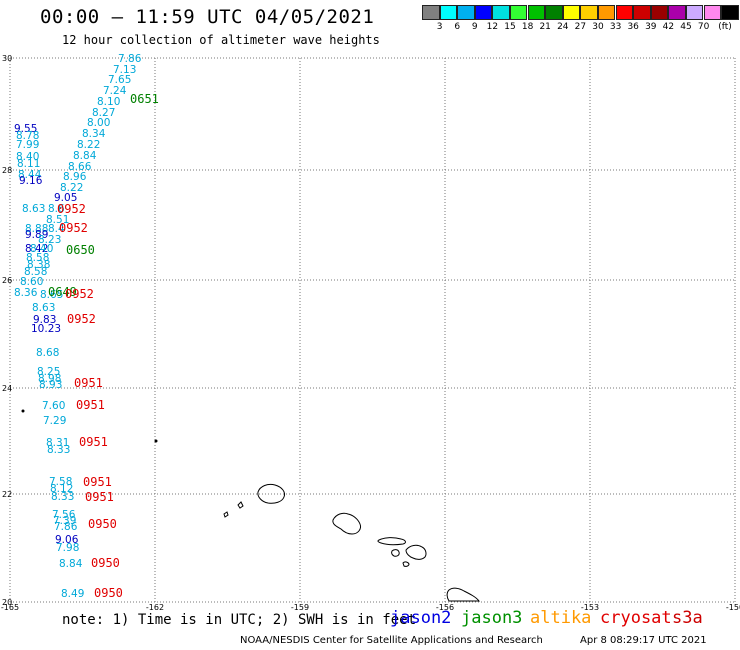  What do you see at coordinates (98, 123) in the screenshot?
I see `wave-height-value: 8.00` at bounding box center [98, 123].